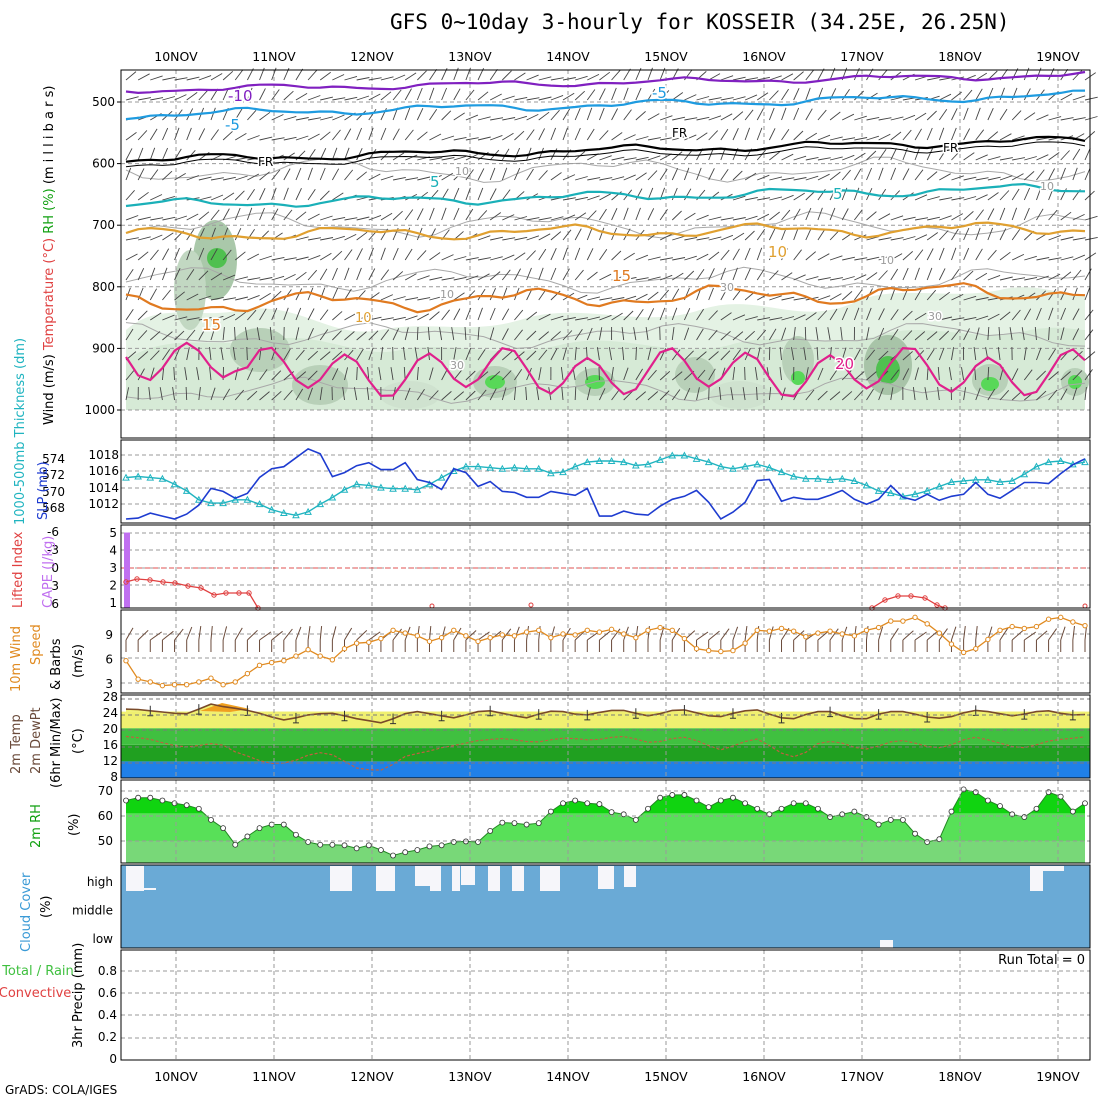 This screenshot has height=1100, width=1100. Describe the element at coordinates (538, 714) in the screenshot. I see `temp-minmax-bar` at that location.